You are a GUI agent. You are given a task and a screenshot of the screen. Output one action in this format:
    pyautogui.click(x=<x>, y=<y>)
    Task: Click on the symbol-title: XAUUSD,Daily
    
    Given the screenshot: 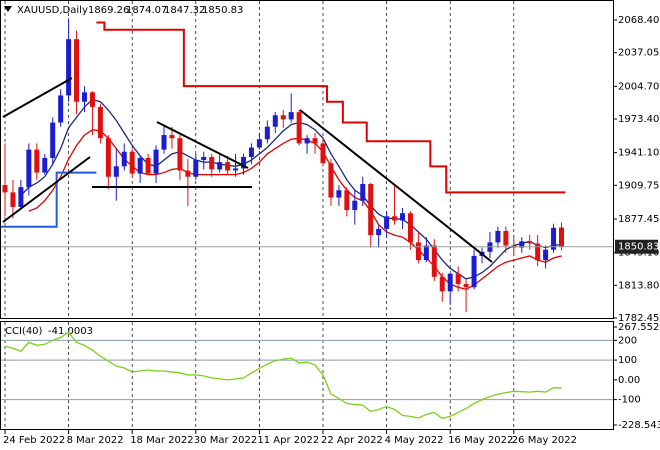 What is the action you would take?
    pyautogui.click(x=52, y=10)
    